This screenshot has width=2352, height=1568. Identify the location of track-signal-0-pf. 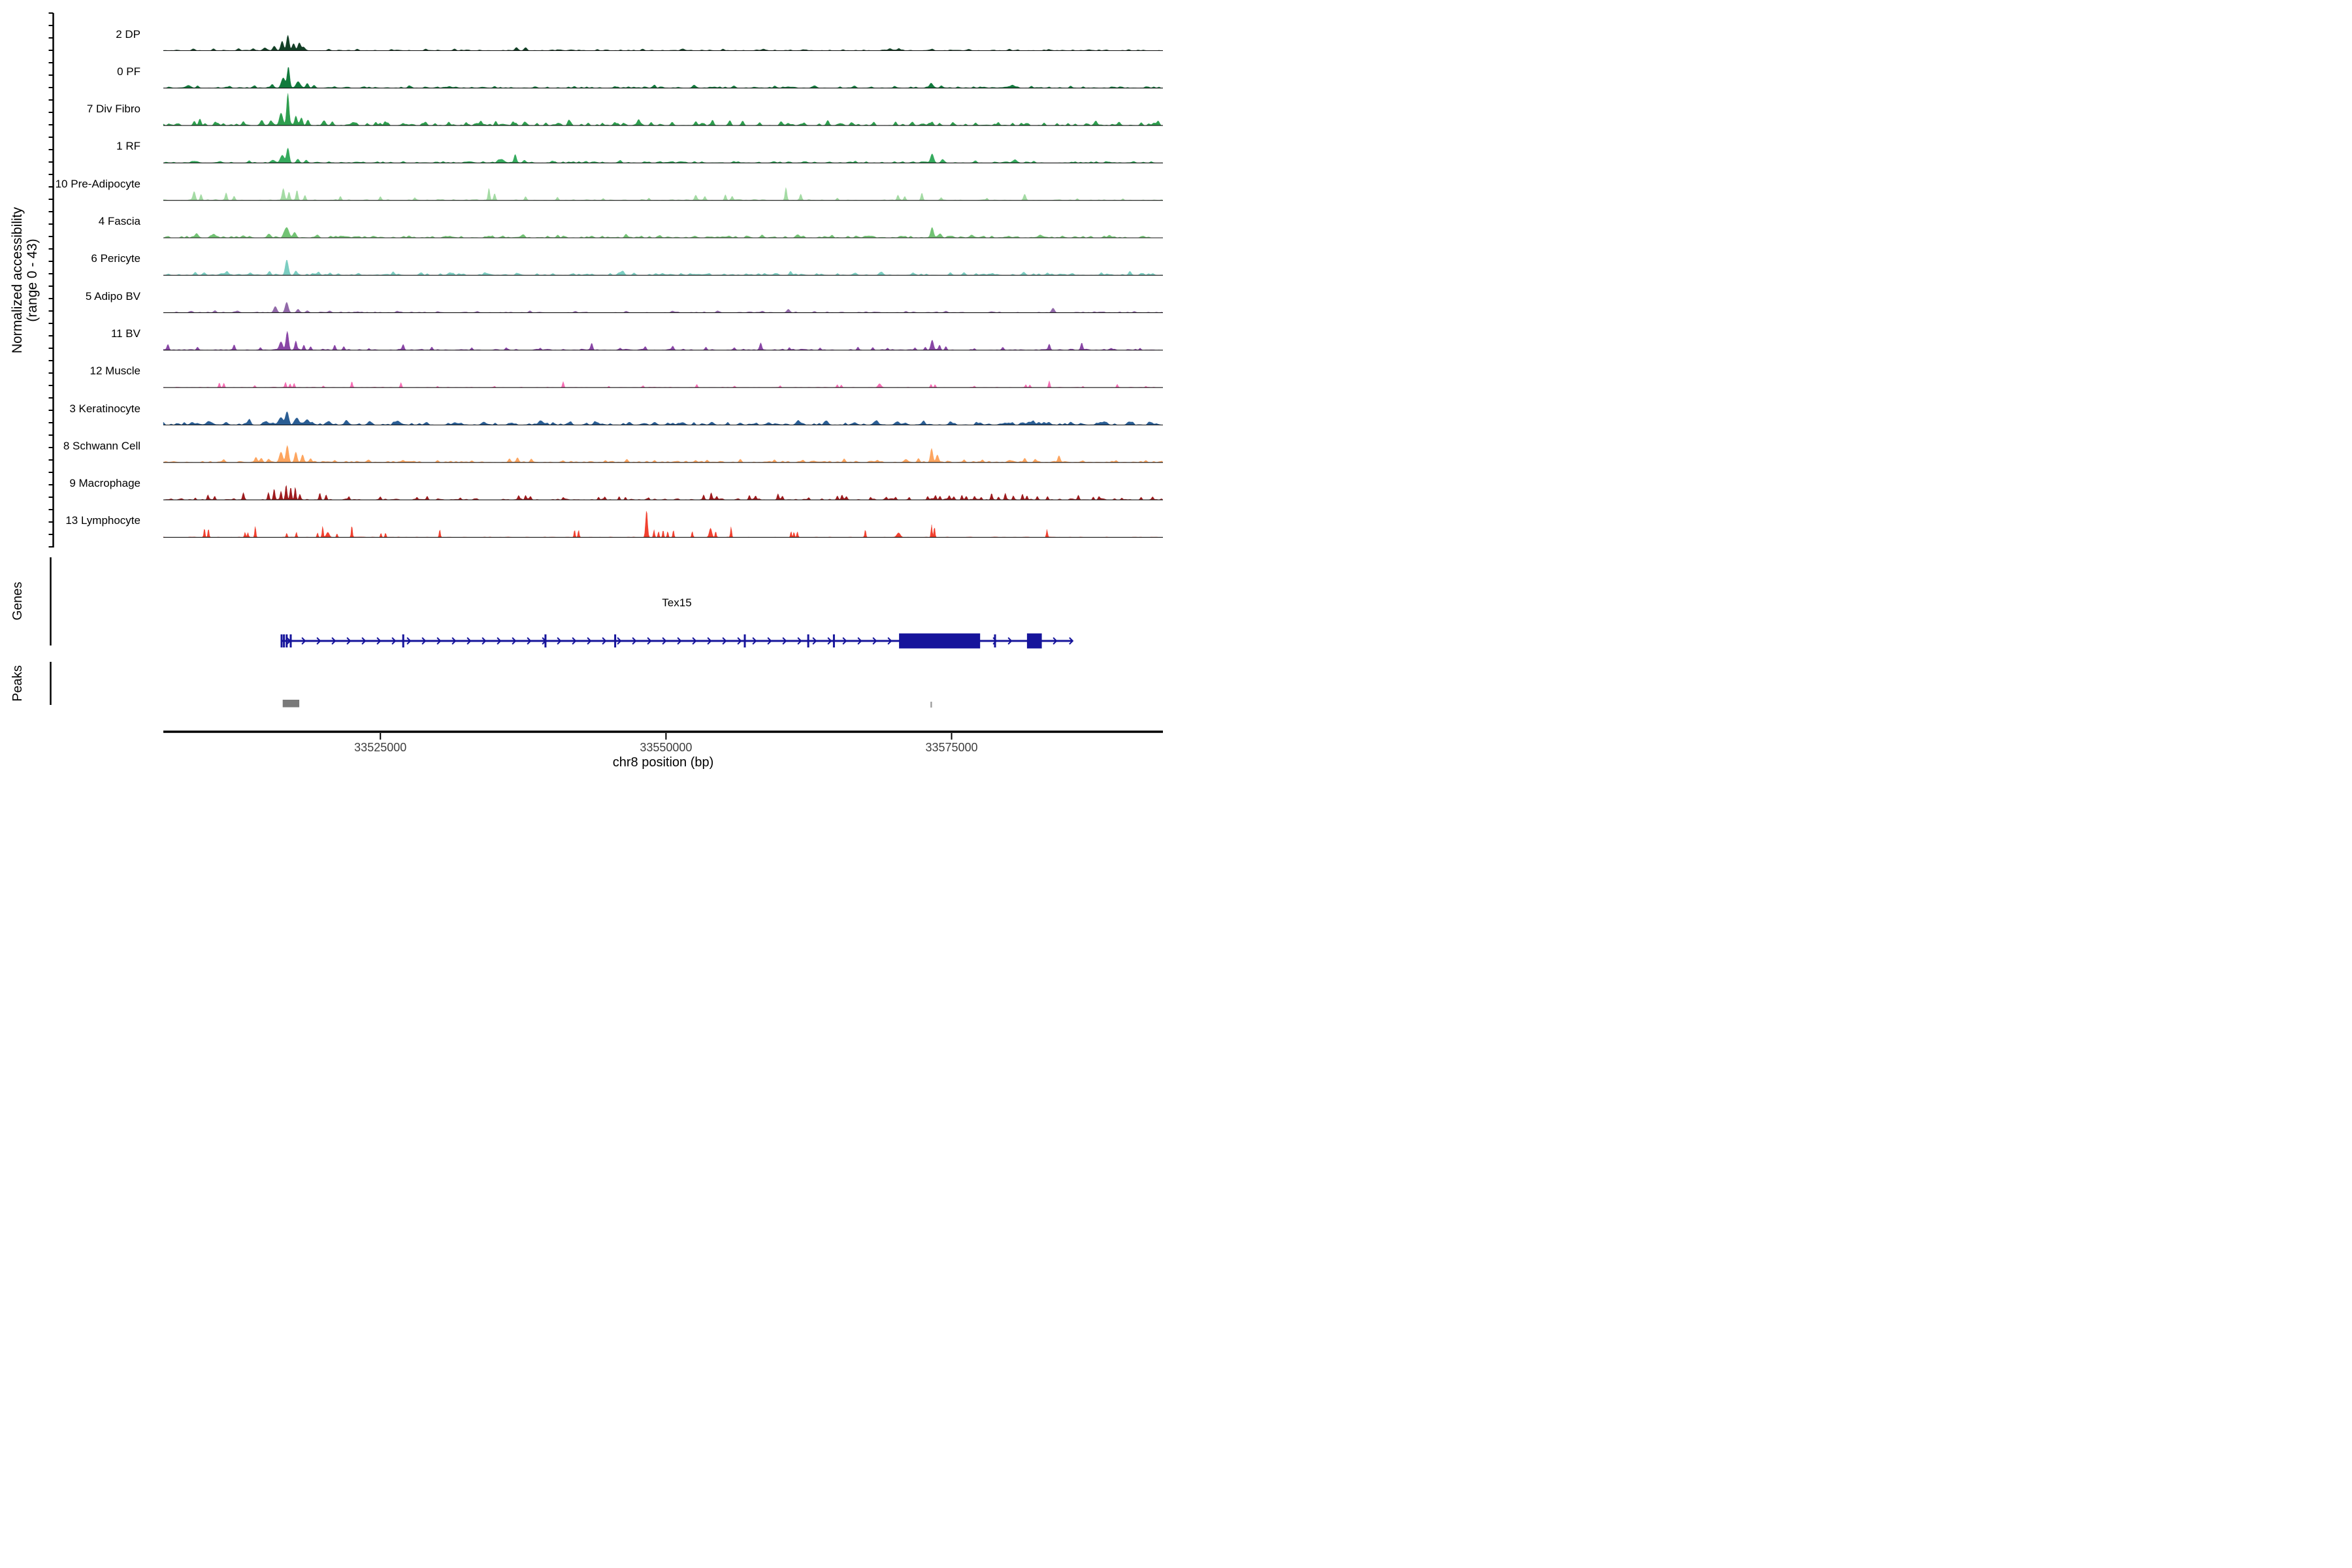
(663, 78).